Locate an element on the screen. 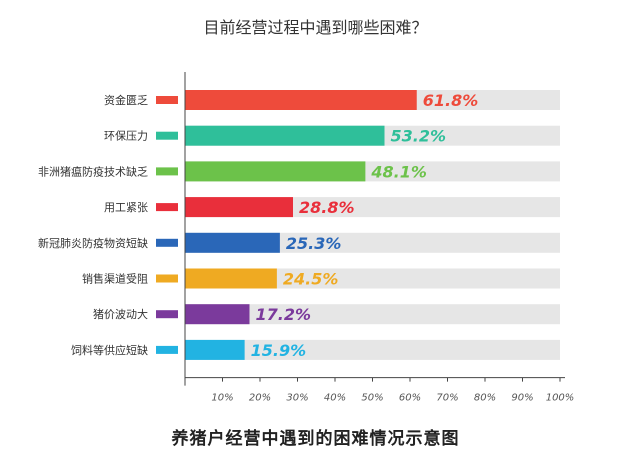  x-tick-label: 10% is located at coordinates (222, 398).